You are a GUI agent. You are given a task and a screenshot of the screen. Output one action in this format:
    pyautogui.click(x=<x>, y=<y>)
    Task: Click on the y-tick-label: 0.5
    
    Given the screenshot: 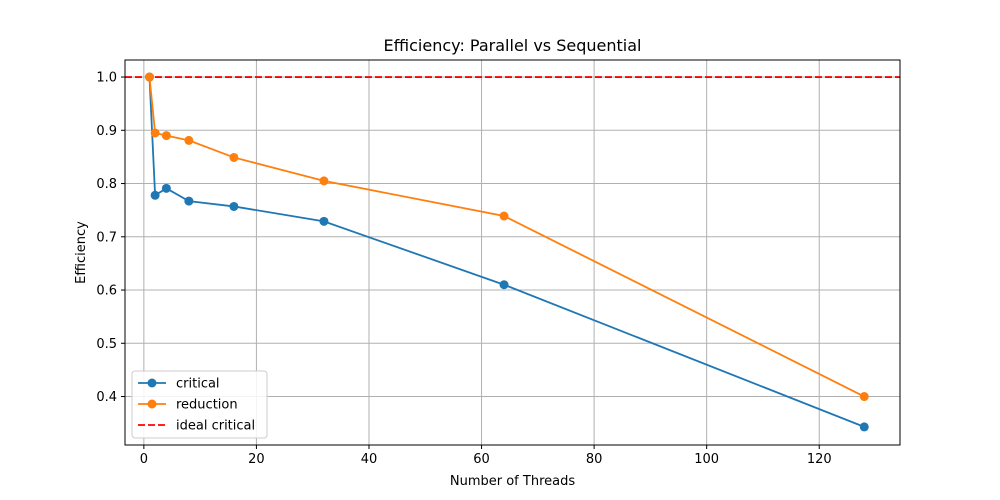 What is the action you would take?
    pyautogui.click(x=106, y=344)
    